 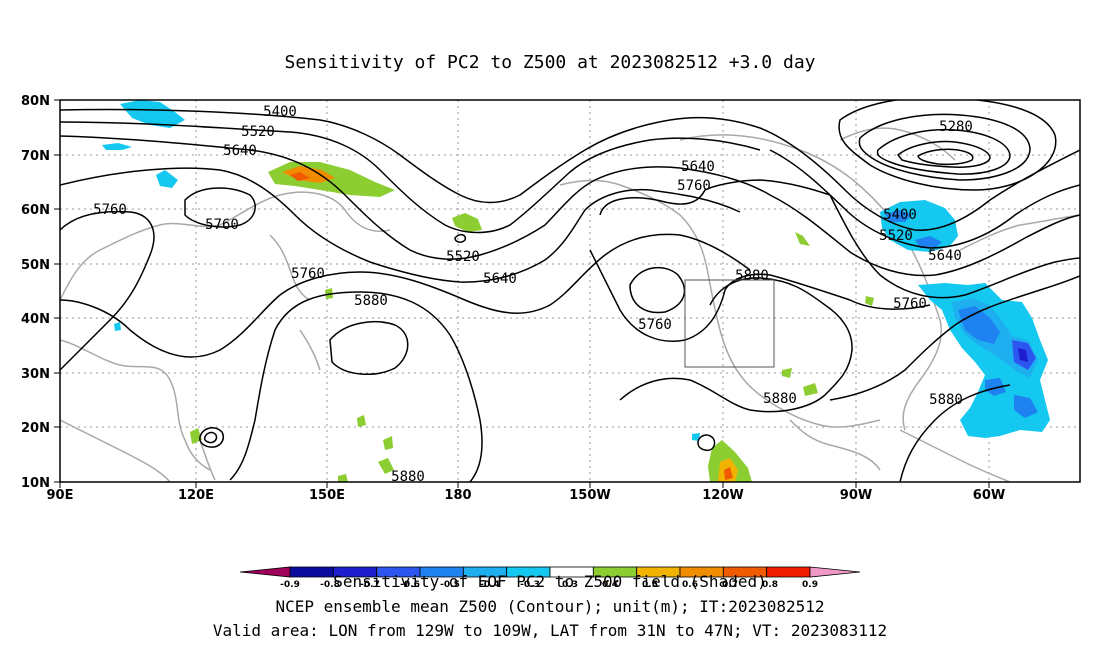 I want to click on colorbar-tick-label: -0.6, so click(x=410, y=585).